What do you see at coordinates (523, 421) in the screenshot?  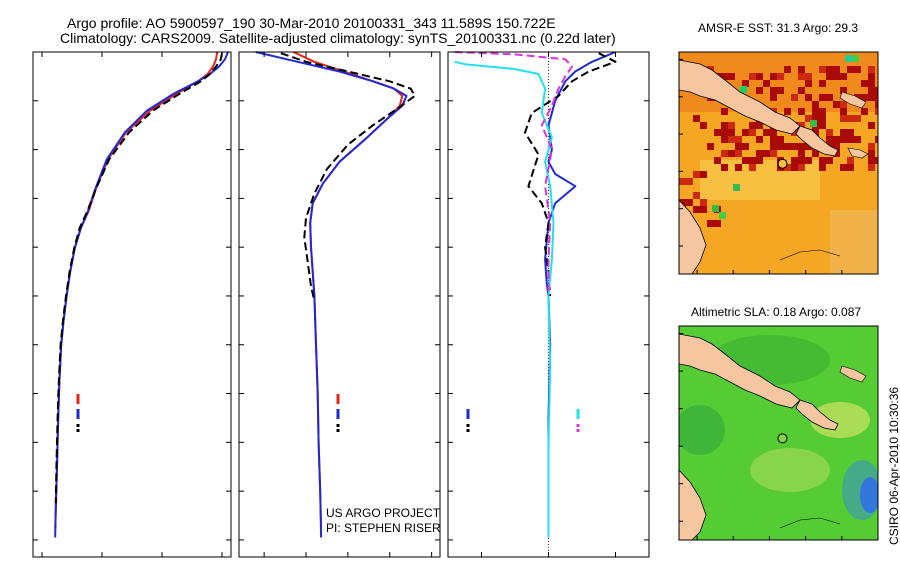 I see `difference-legend` at bounding box center [523, 421].